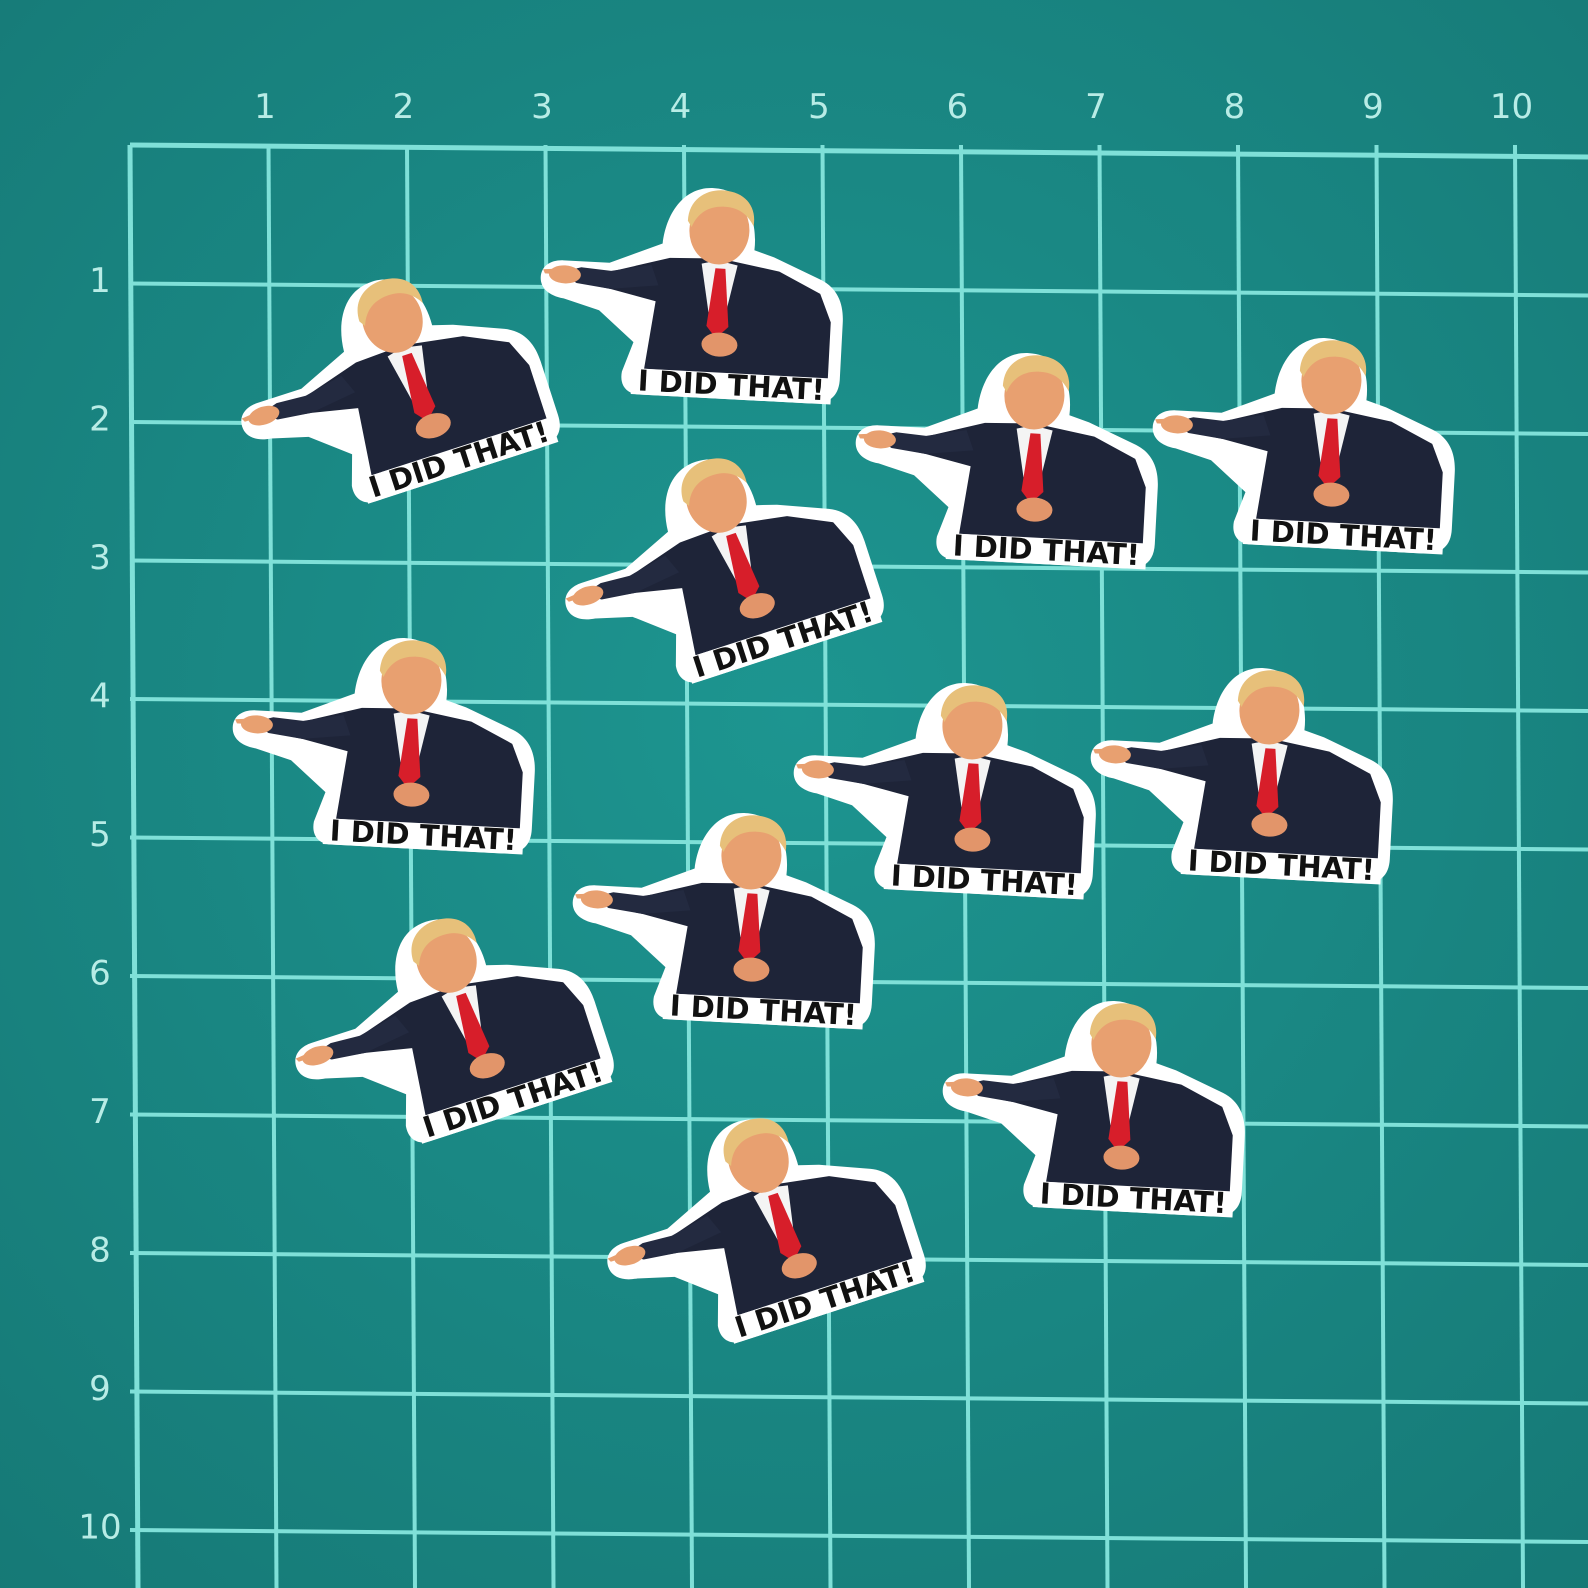  I want to click on ruler-y-label: 3, so click(100, 558).